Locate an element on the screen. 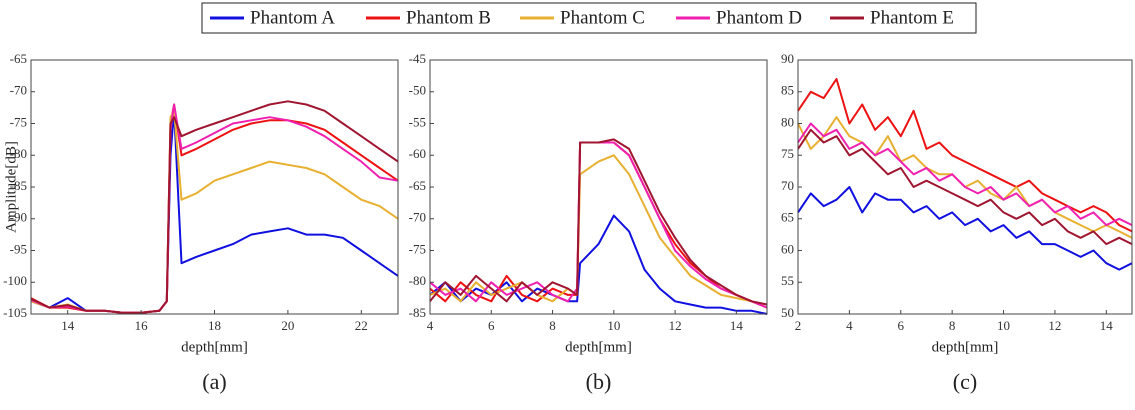 This screenshot has width=1135, height=410. legend-label: Phantom E is located at coordinates (912, 17).